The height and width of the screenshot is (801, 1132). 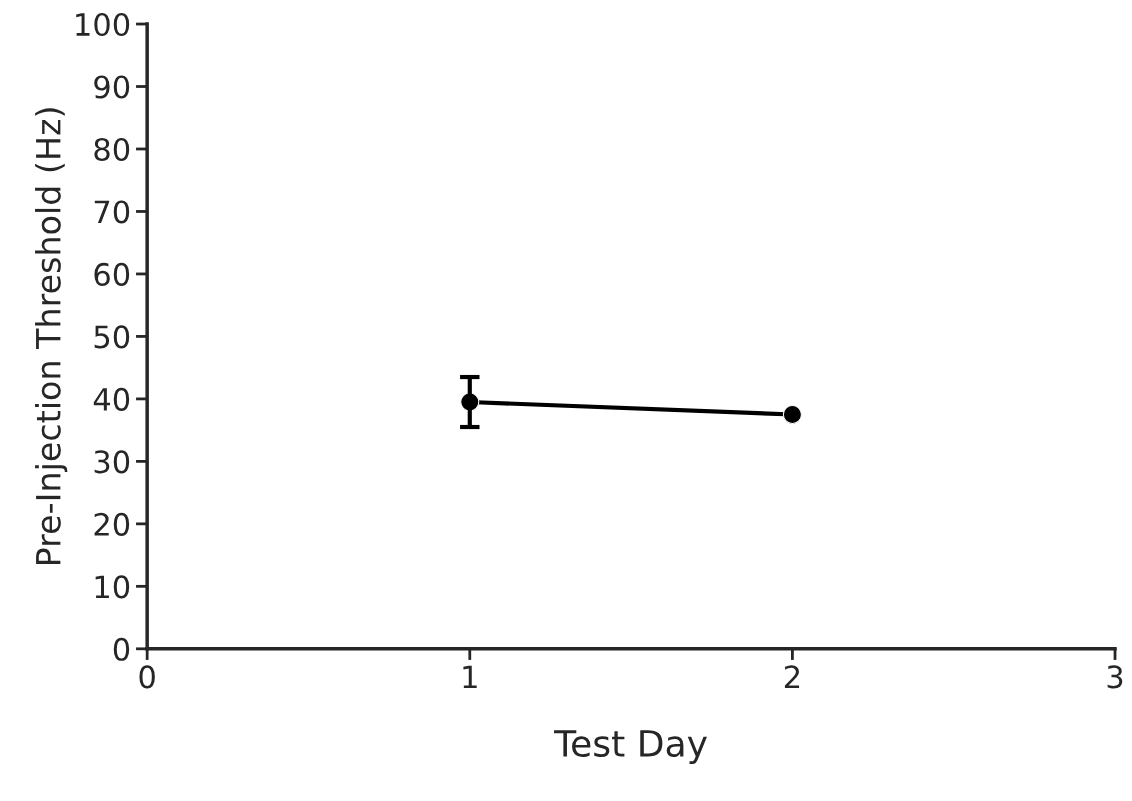 What do you see at coordinates (112, 337) in the screenshot?
I see `y-tick-label: 50` at bounding box center [112, 337].